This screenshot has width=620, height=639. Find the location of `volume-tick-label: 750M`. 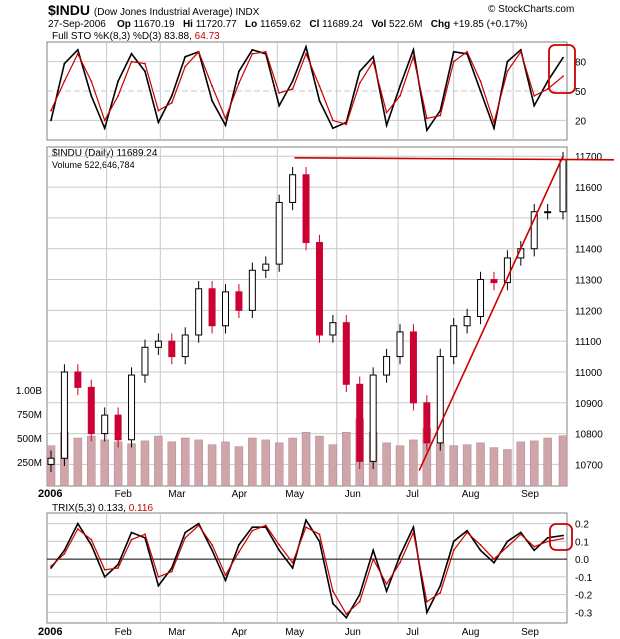

volume-tick-label: 750M is located at coordinates (29, 415).